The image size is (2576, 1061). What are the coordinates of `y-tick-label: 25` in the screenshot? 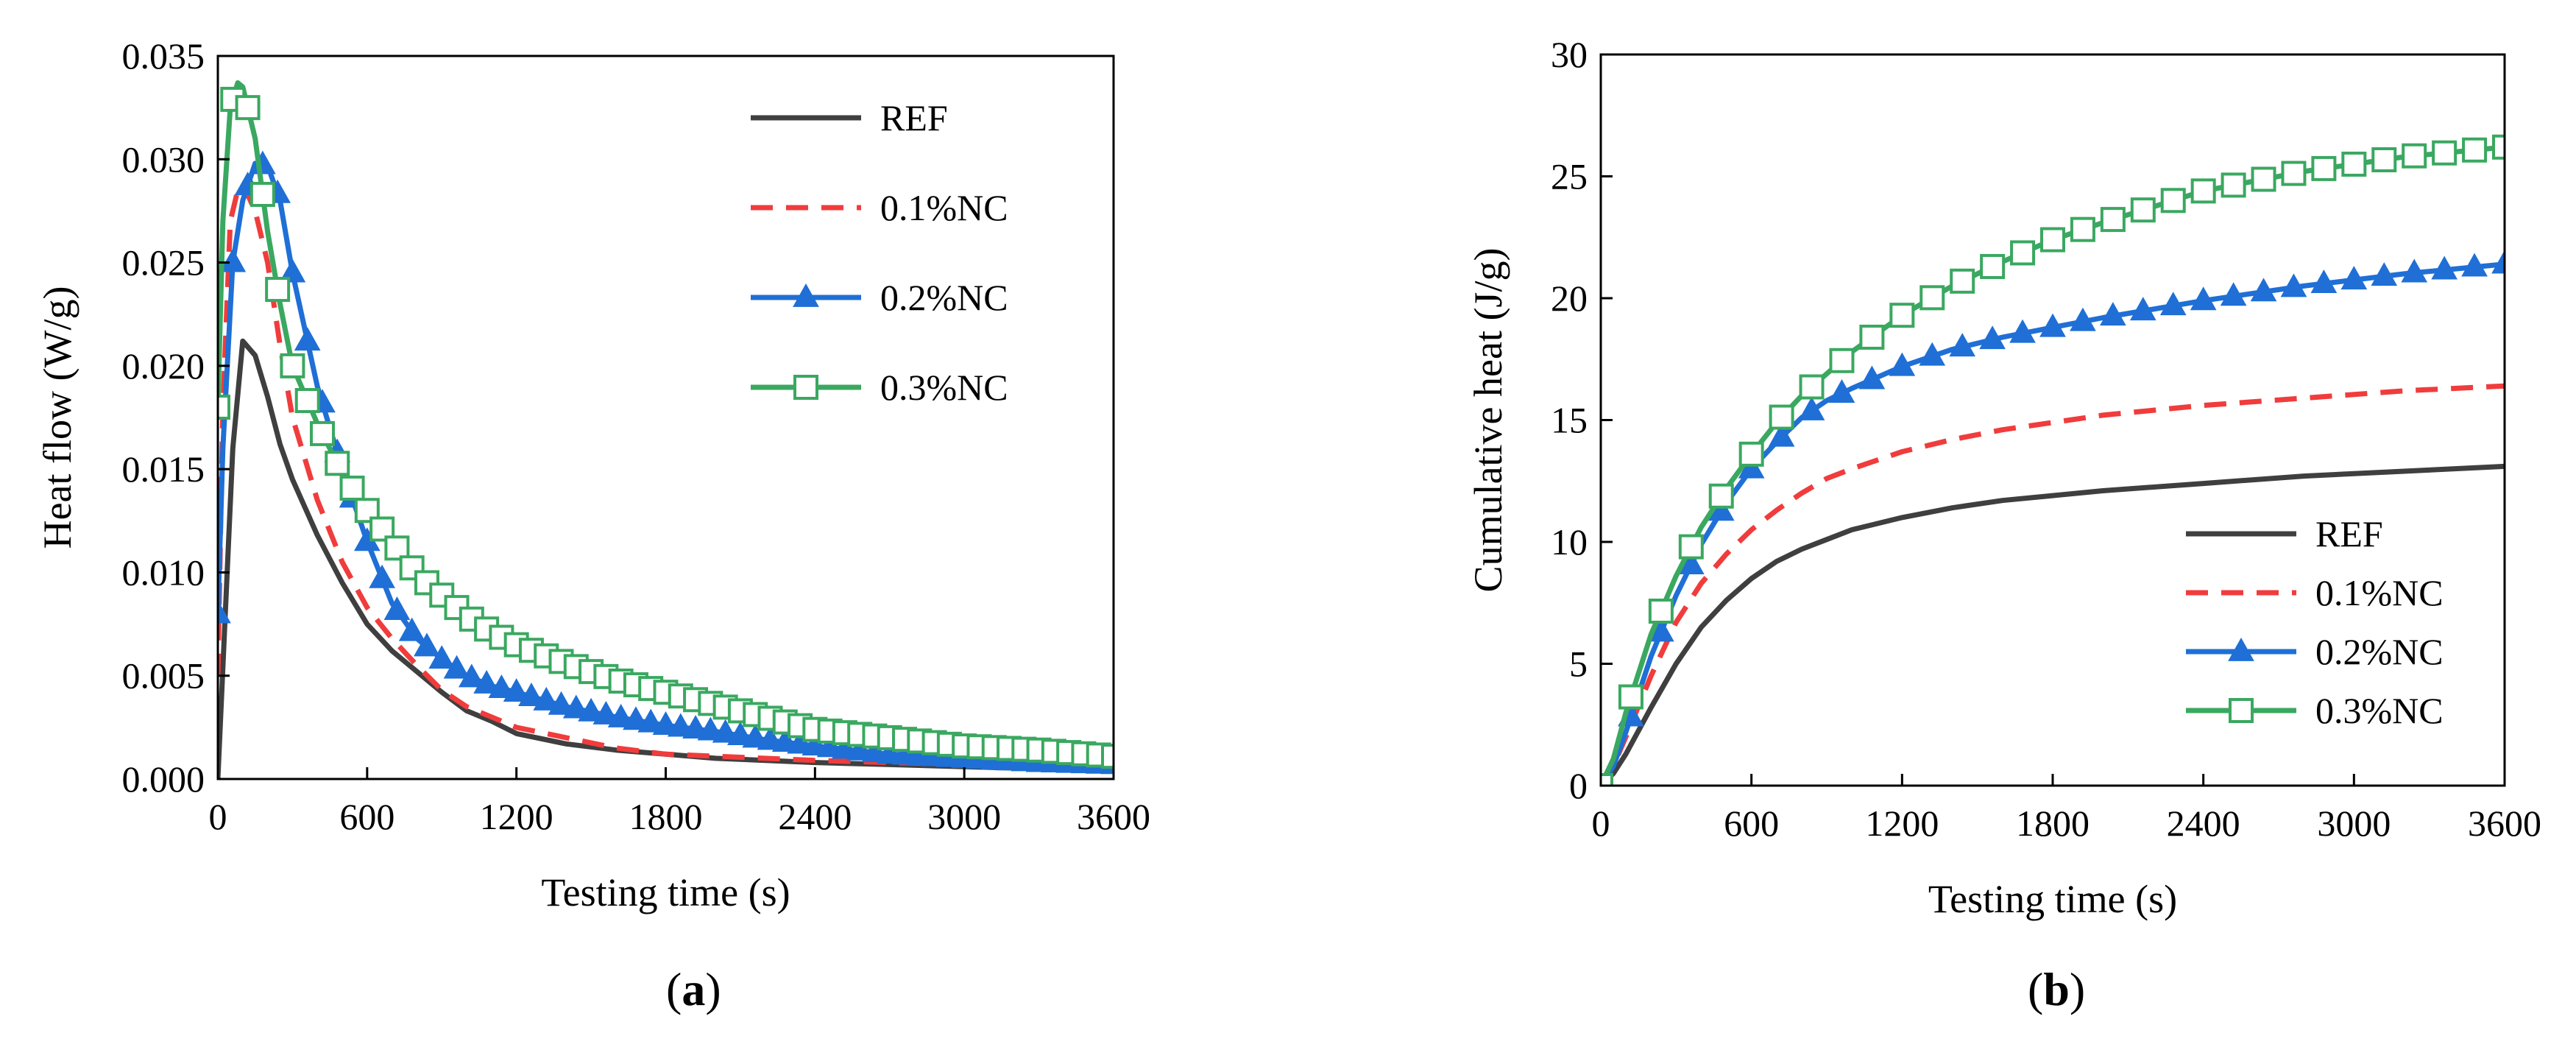 It's located at (1569, 176).